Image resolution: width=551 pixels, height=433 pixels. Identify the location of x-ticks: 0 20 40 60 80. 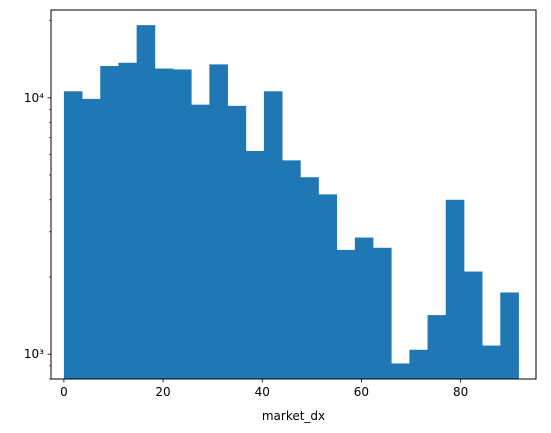
(264, 389).